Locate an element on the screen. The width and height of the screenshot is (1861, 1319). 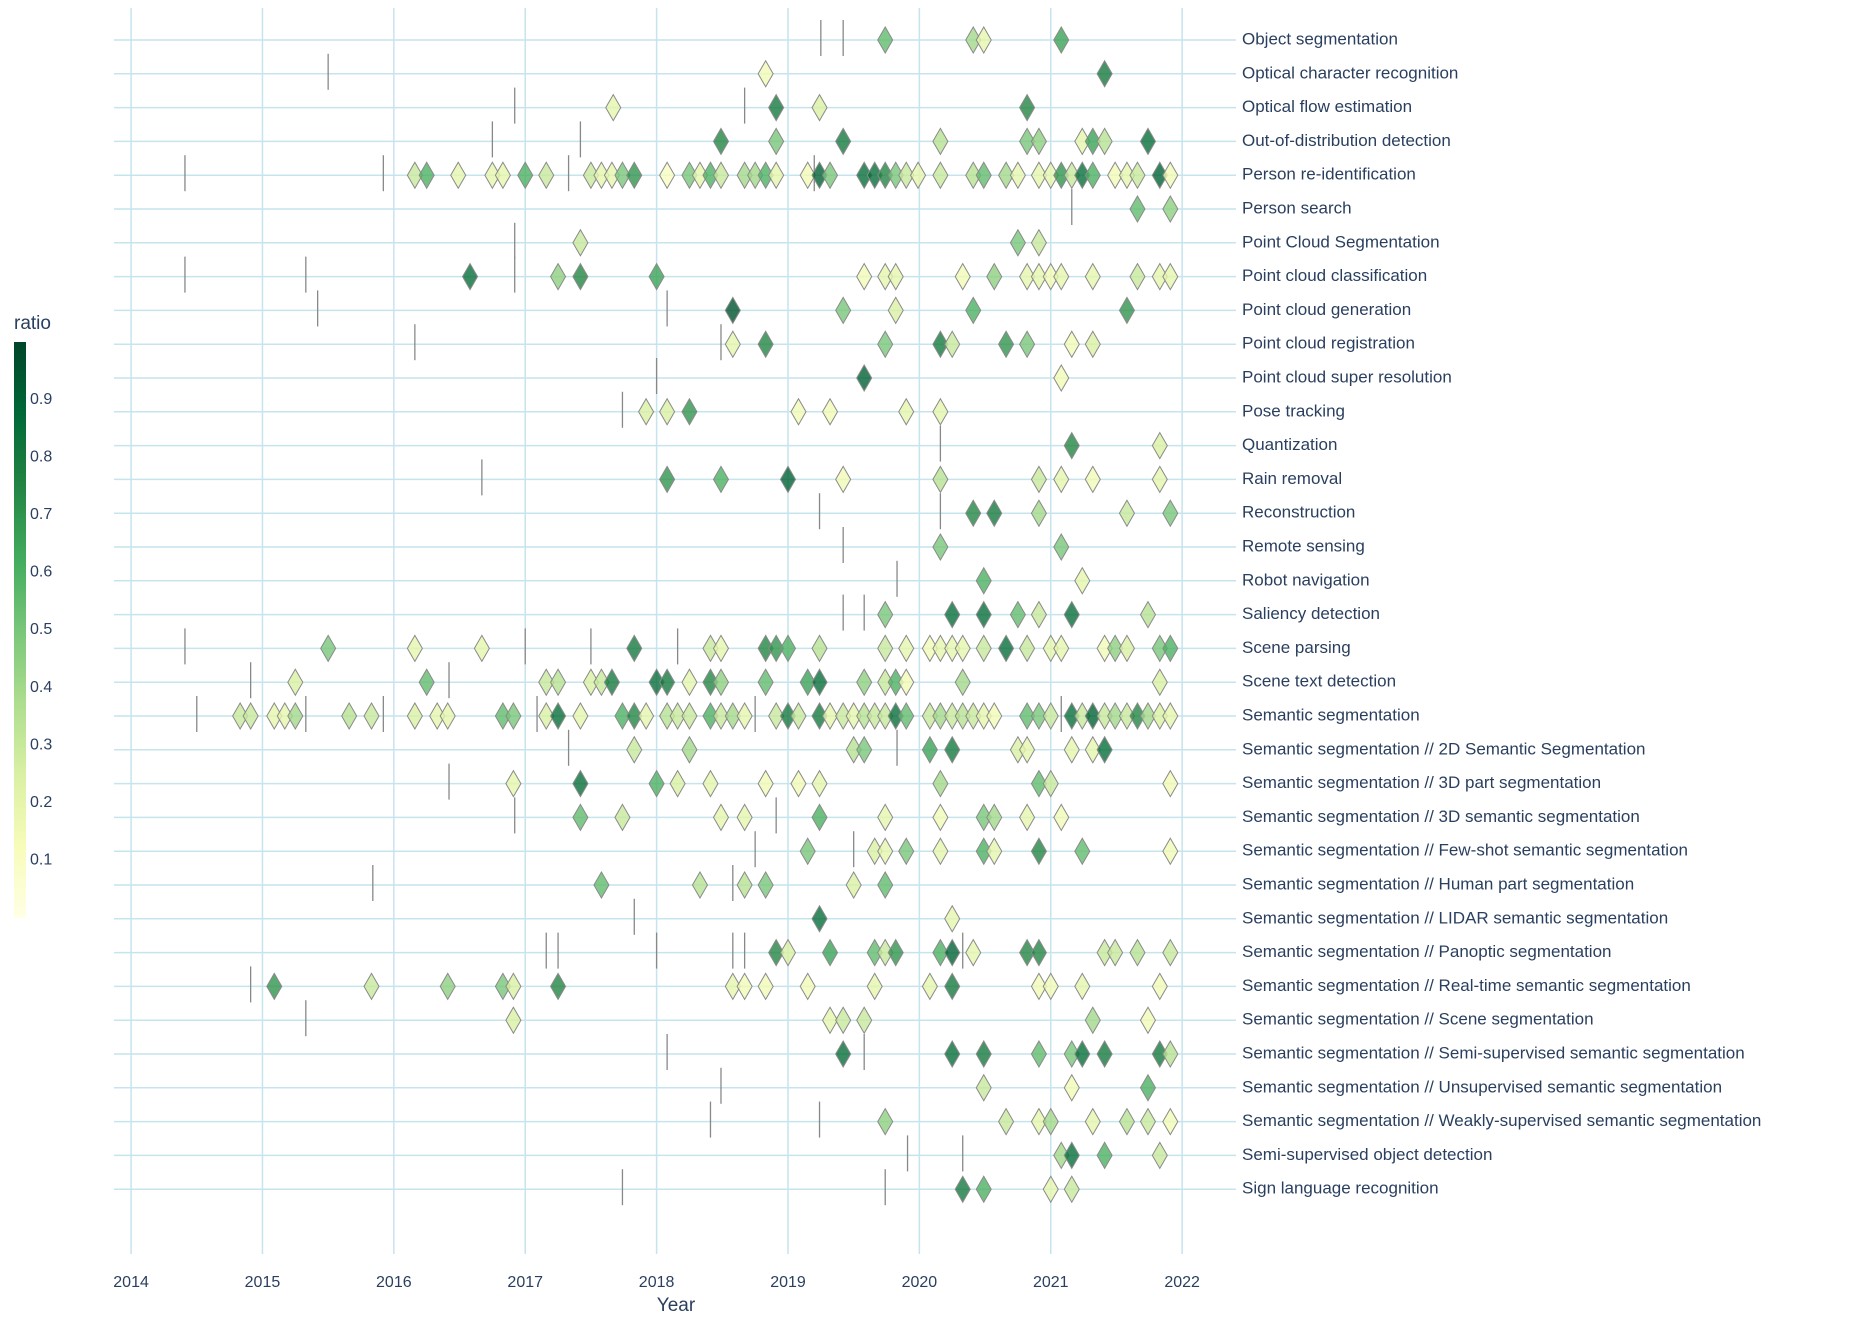
row-label: Pose tracking is located at coordinates (1293, 410).